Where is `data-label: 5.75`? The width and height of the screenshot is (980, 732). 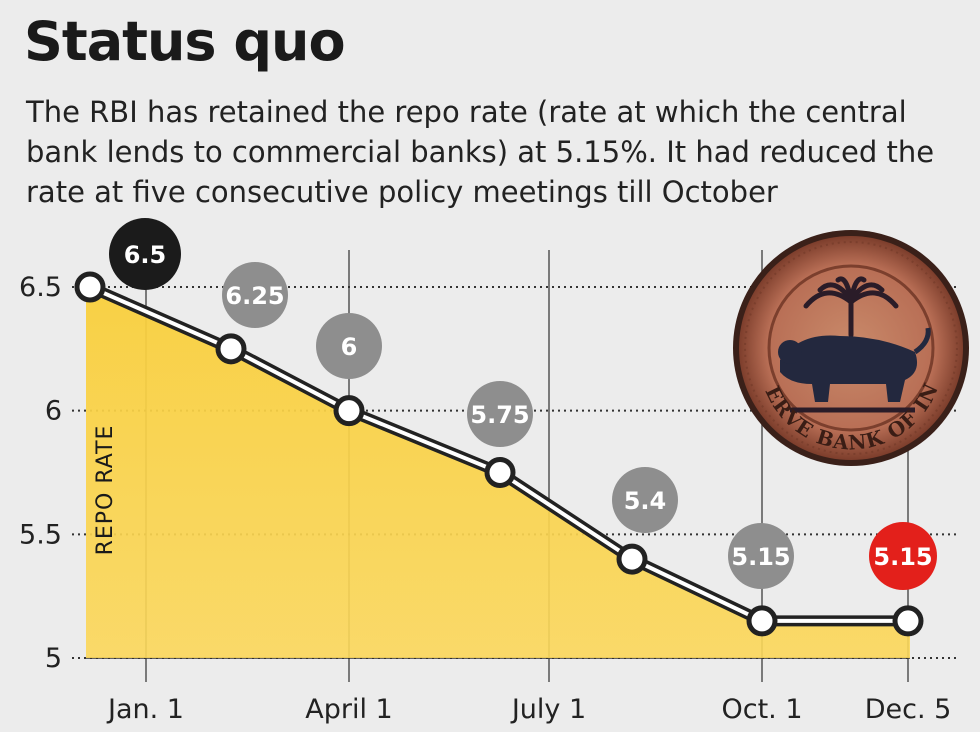
data-label: 5.75 is located at coordinates (499, 415).